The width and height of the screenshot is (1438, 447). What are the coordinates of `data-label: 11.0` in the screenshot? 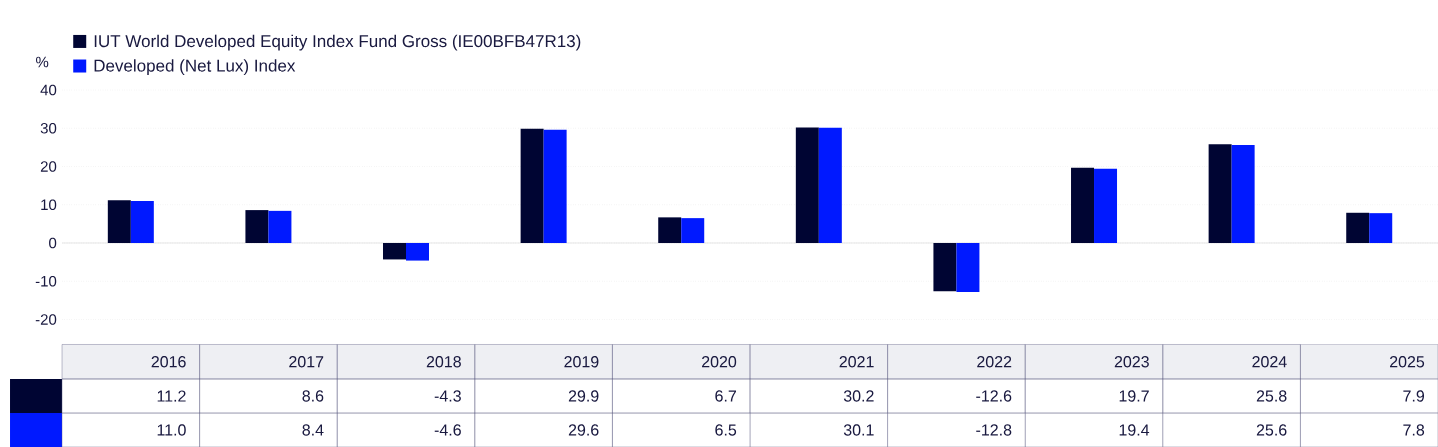 It's located at (171, 430).